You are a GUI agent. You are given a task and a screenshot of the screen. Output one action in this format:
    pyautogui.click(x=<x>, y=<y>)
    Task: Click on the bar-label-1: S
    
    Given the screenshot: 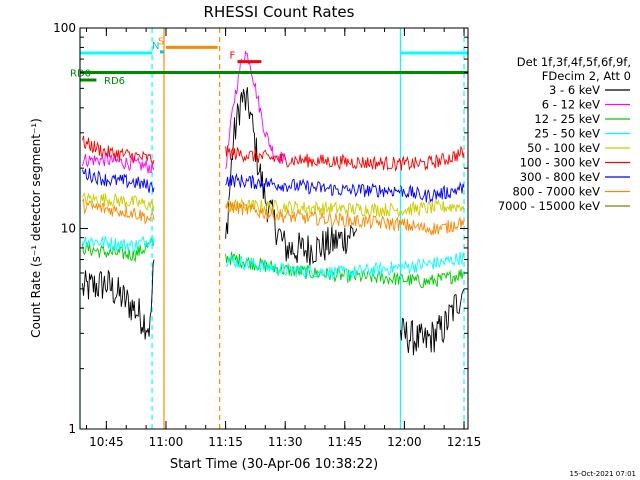 What is the action you would take?
    pyautogui.click(x=161, y=41)
    